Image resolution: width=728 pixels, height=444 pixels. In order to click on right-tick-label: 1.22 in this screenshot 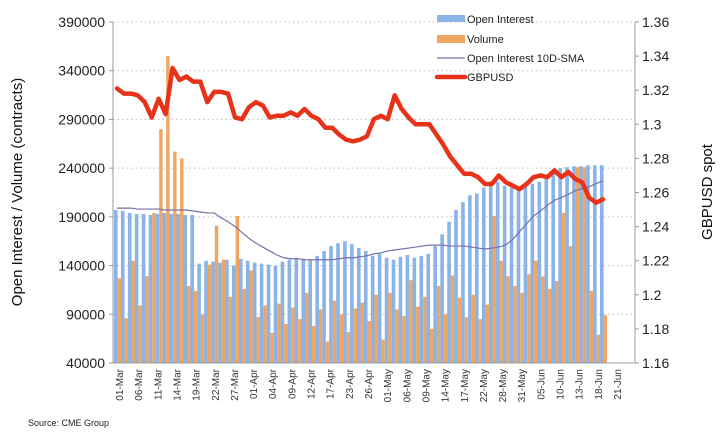, I will do `click(655, 261)`.